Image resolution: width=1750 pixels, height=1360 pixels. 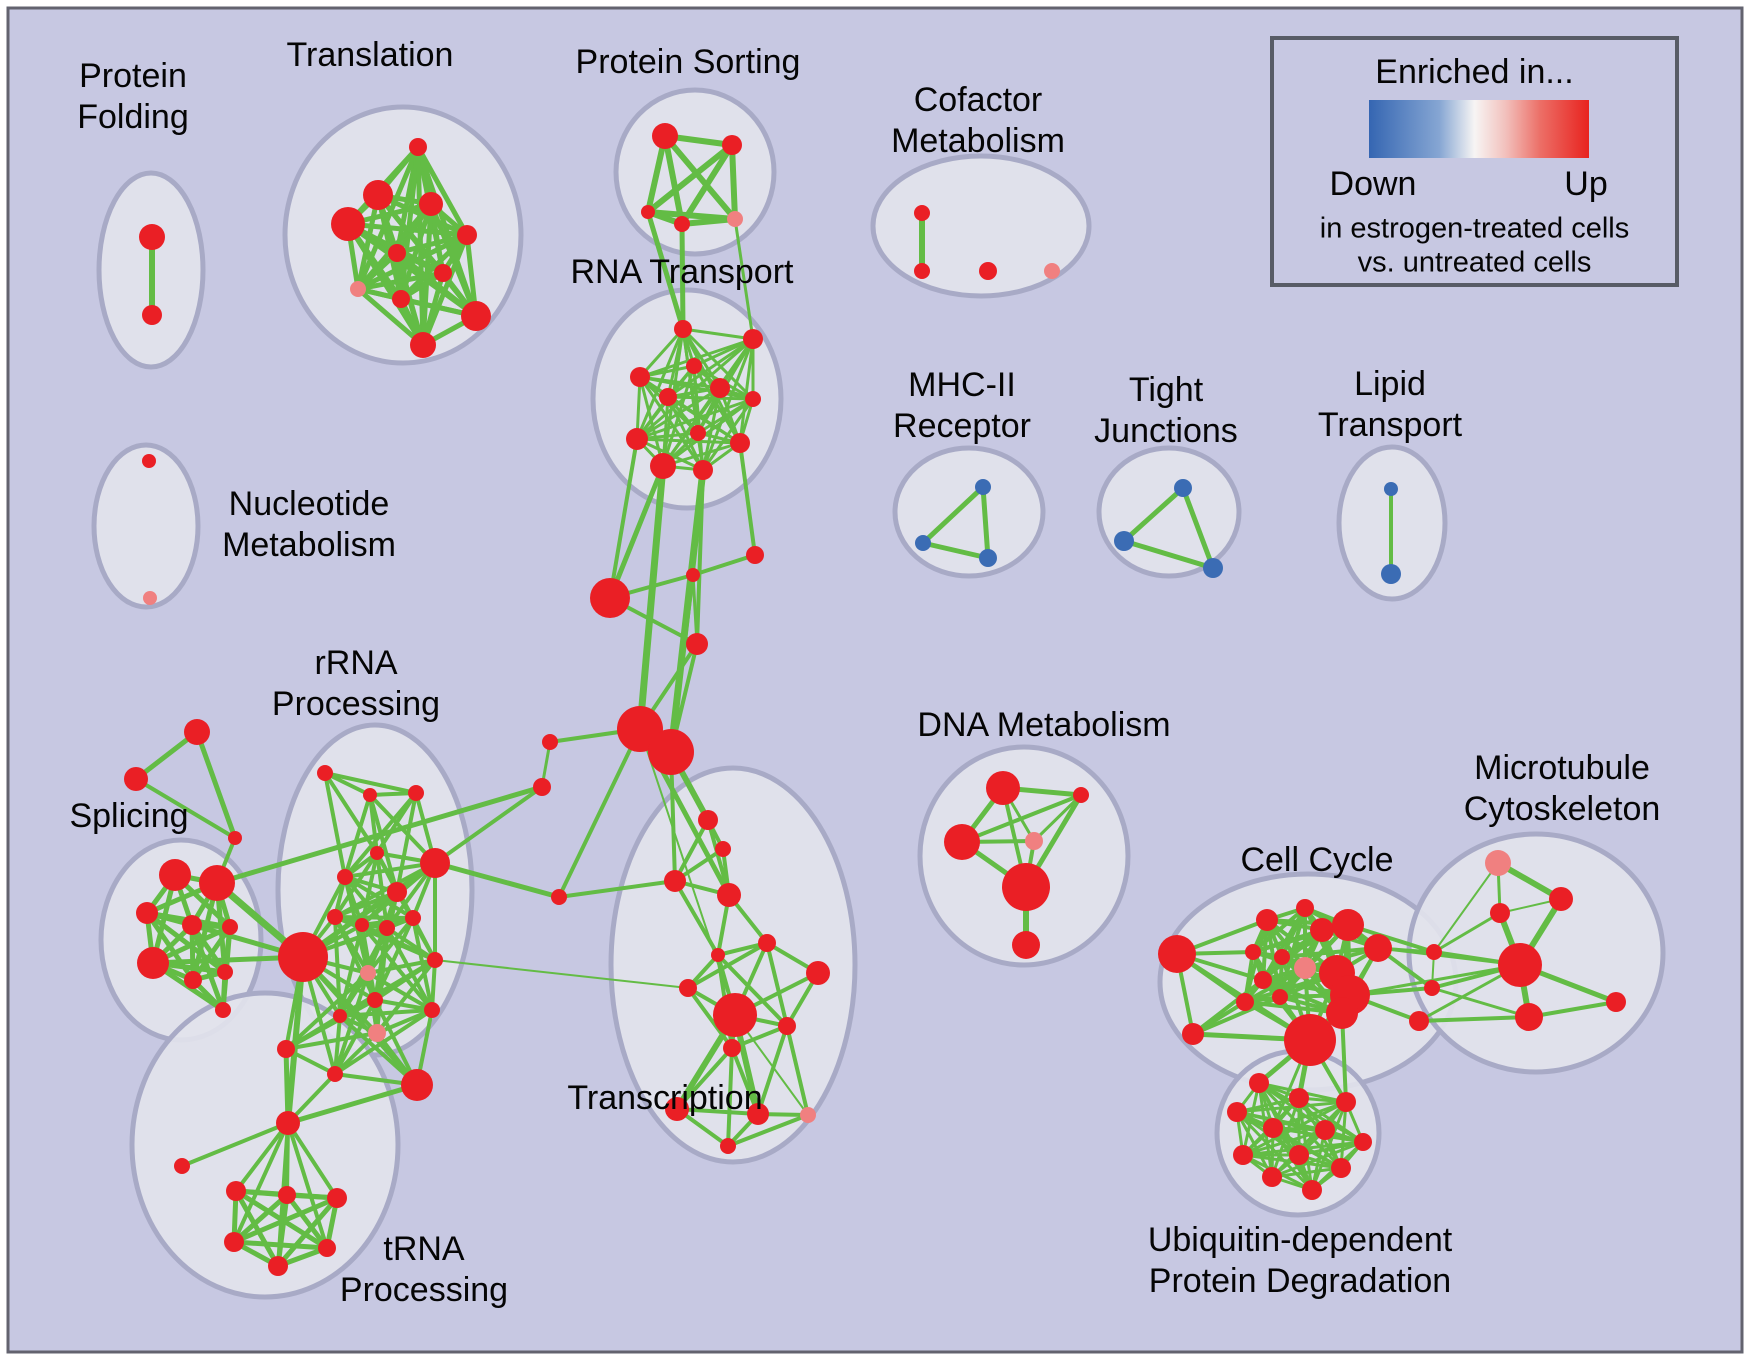 What do you see at coordinates (356, 704) in the screenshot?
I see `cluster-label-rrna_processing-line1: Processing` at bounding box center [356, 704].